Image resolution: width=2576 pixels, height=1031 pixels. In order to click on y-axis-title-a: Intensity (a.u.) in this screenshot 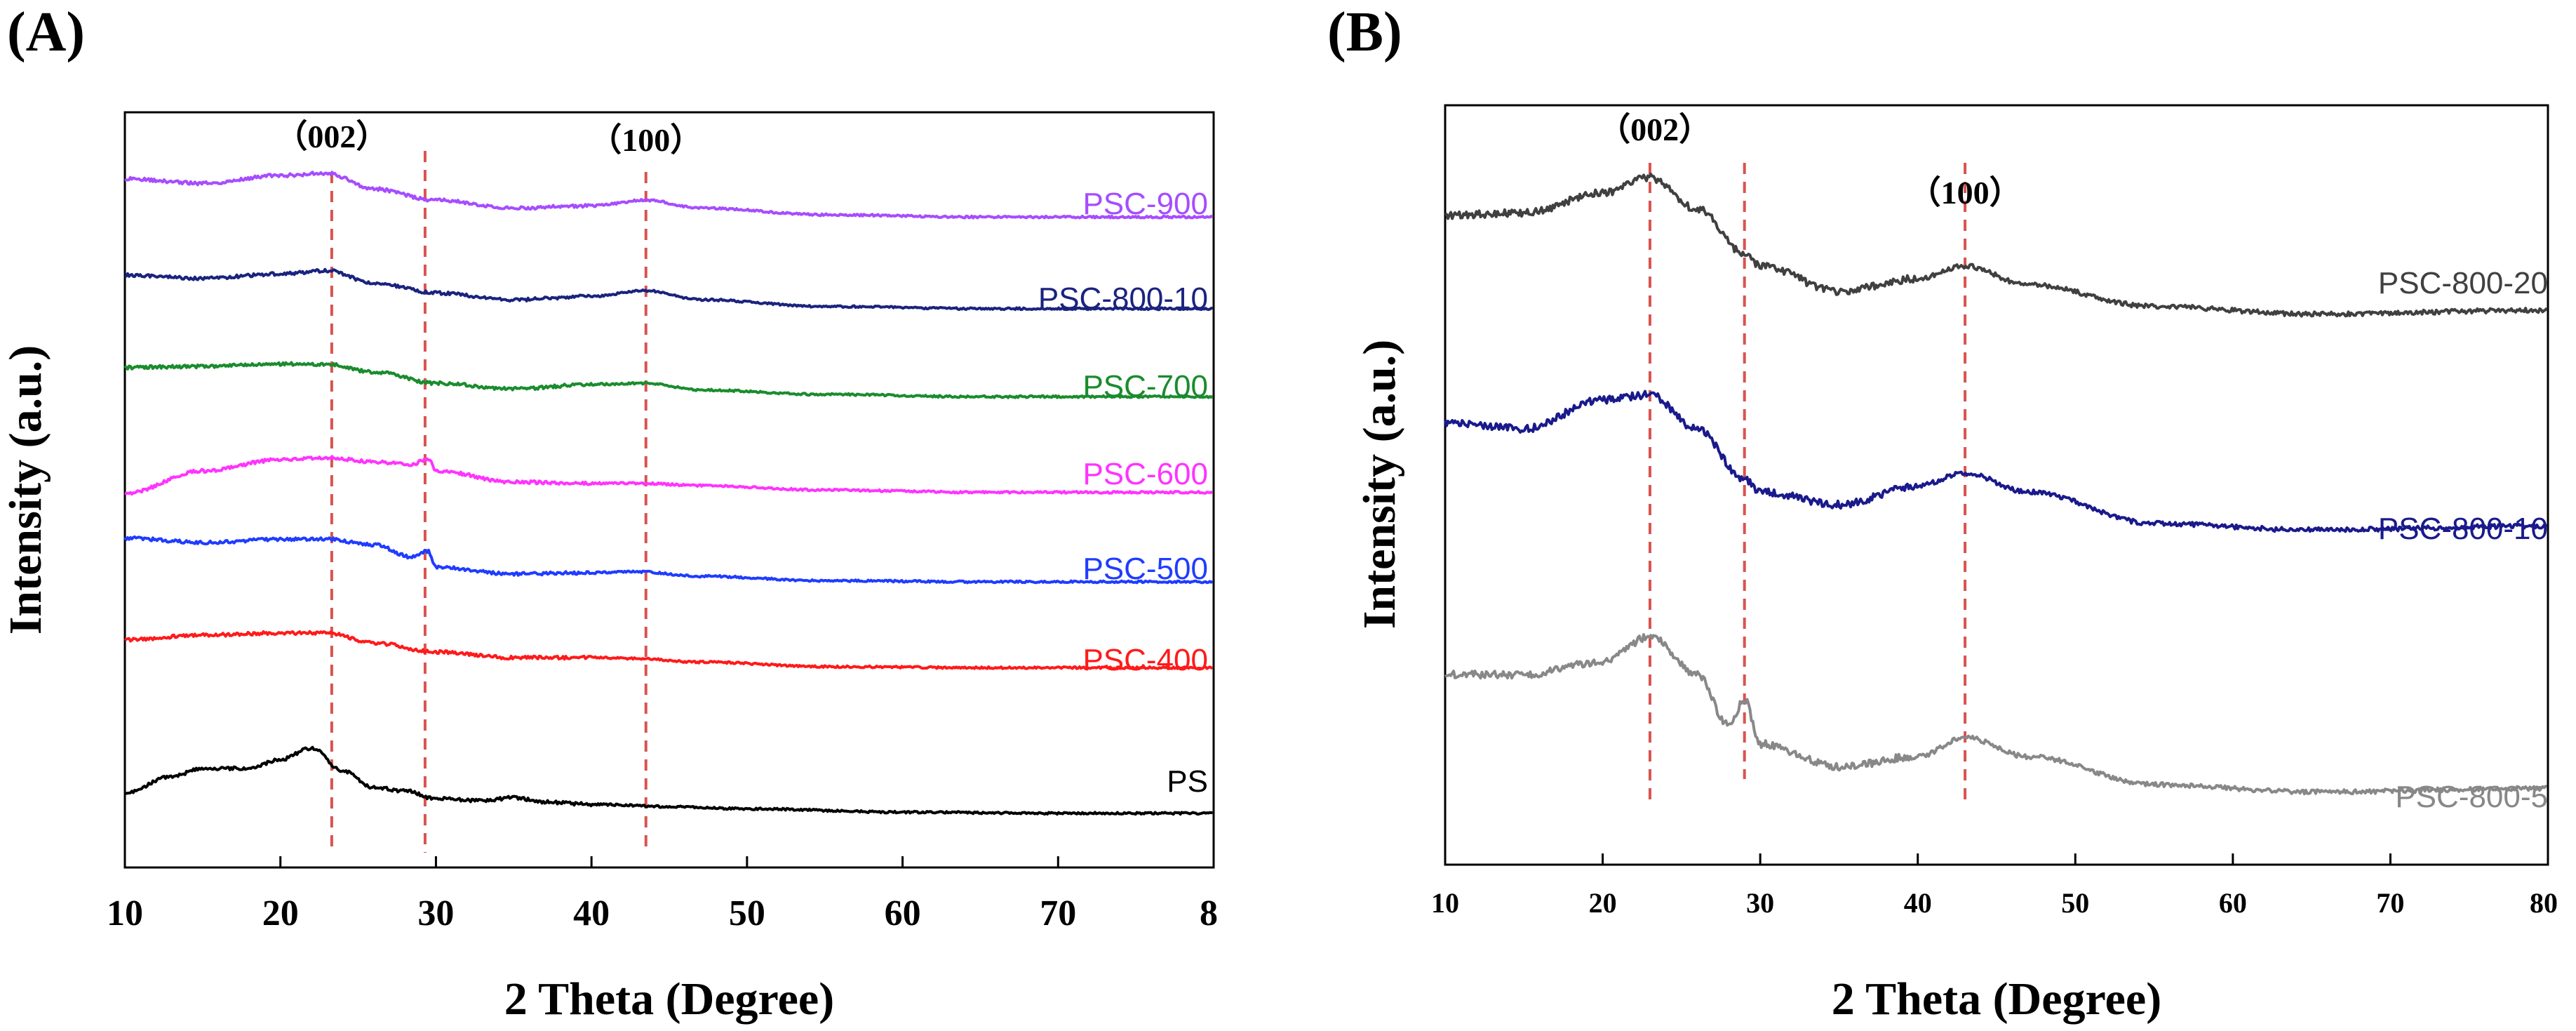, I will do `click(26, 490)`.